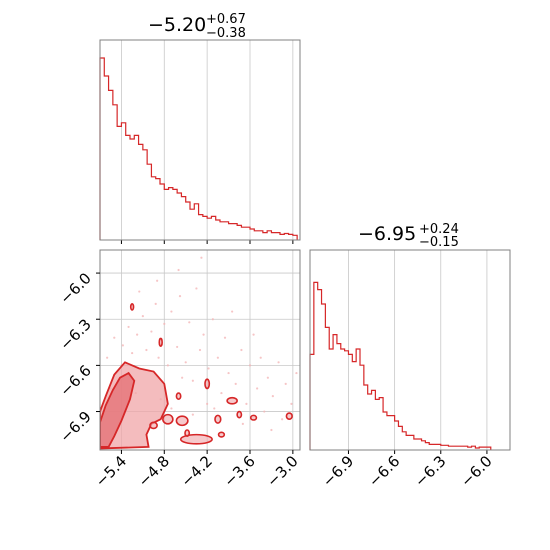  I want to click on joint-ytick-label: −6.9, so click(75, 427).